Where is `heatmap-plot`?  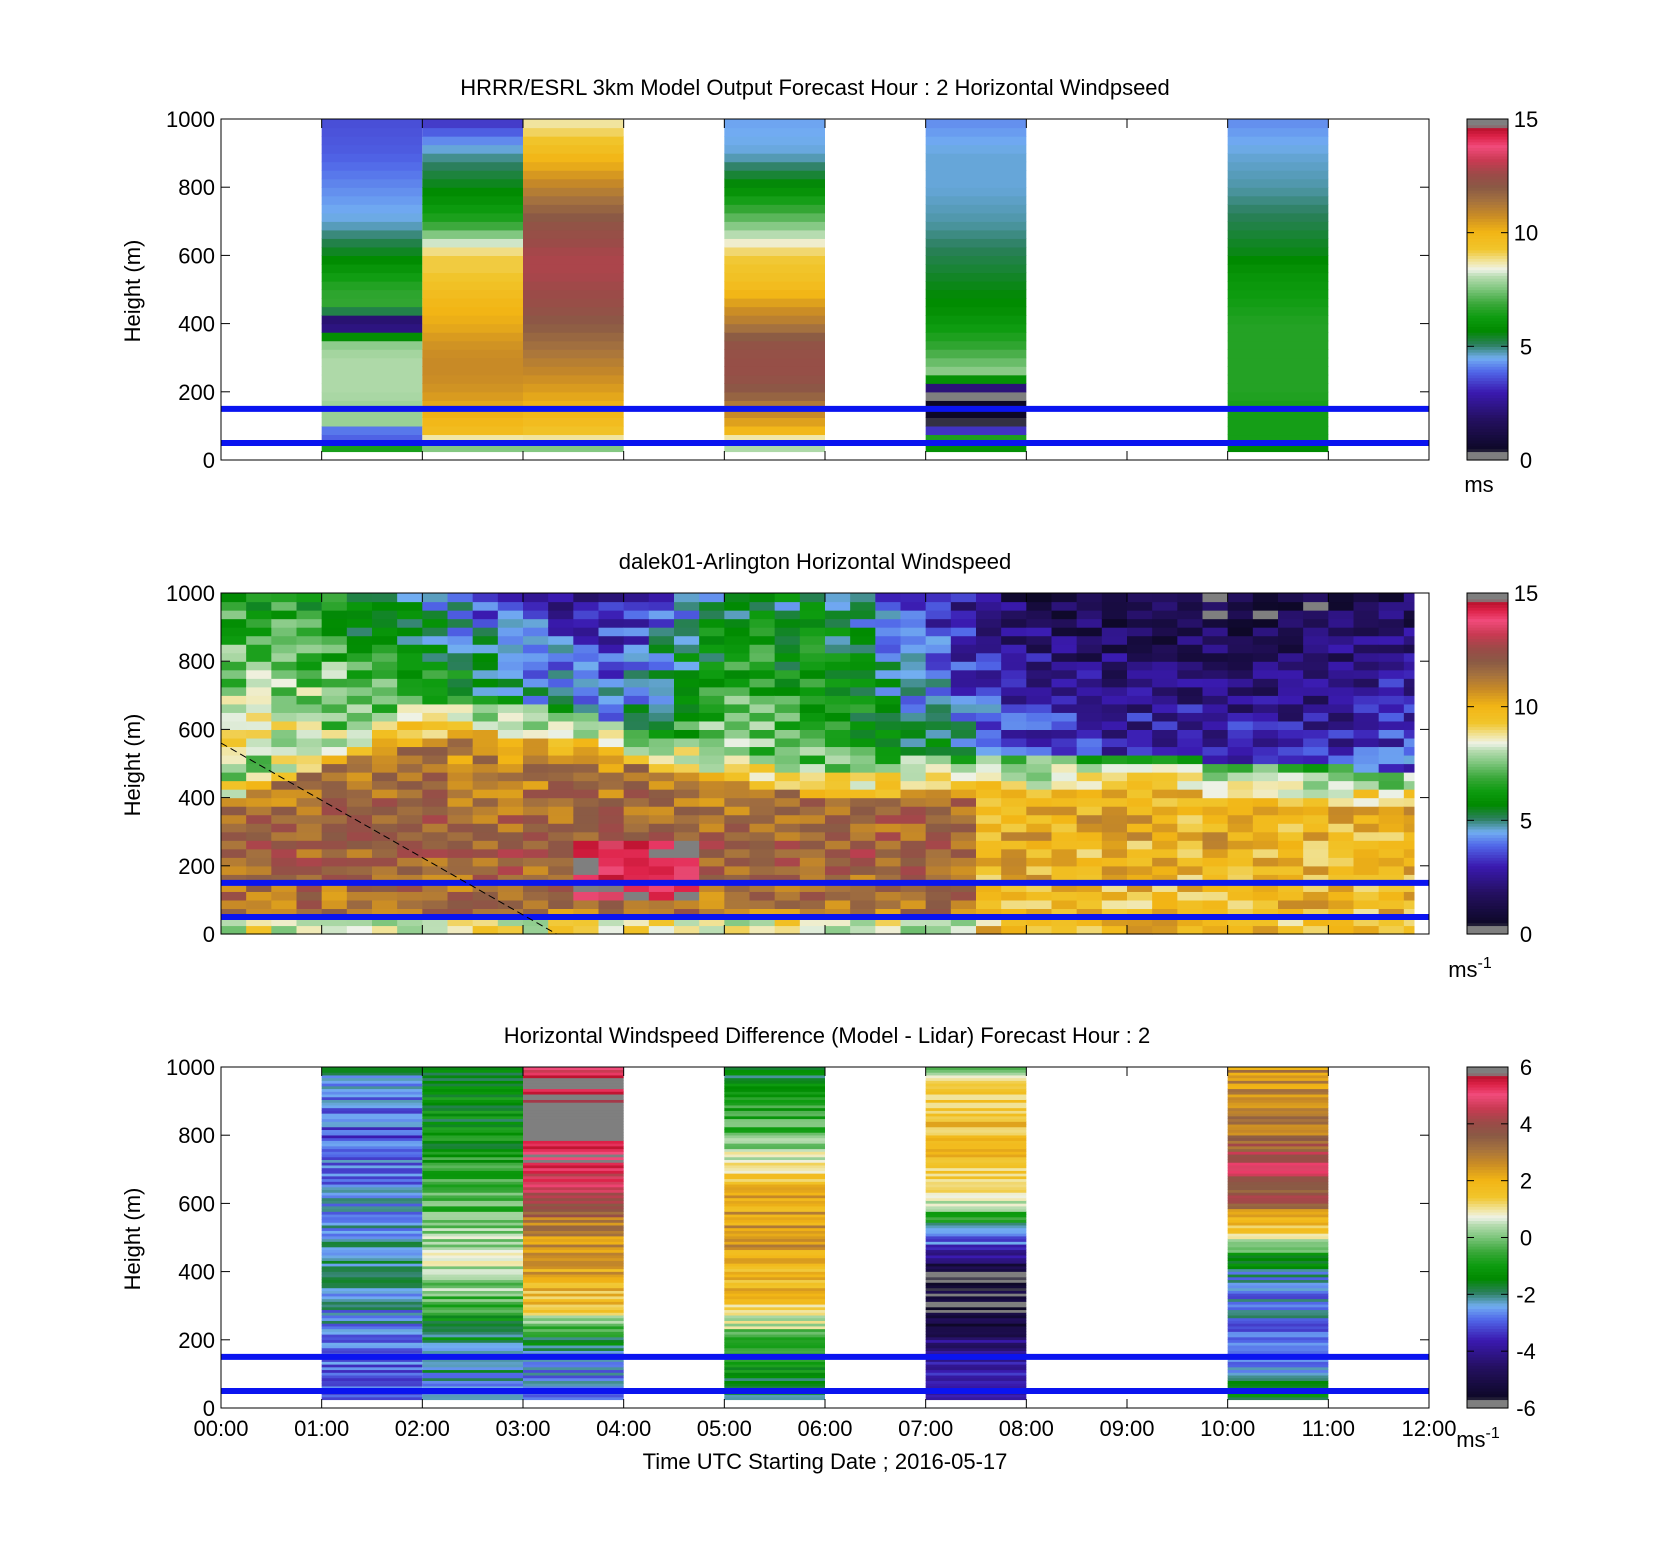
heatmap-plot is located at coordinates (825, 1234).